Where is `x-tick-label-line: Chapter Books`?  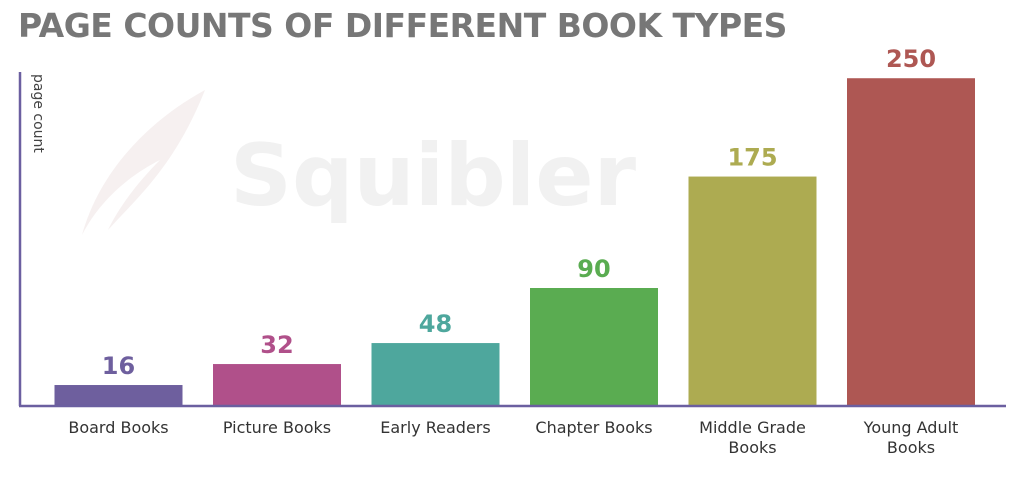 x-tick-label-line: Chapter Books is located at coordinates (593, 427).